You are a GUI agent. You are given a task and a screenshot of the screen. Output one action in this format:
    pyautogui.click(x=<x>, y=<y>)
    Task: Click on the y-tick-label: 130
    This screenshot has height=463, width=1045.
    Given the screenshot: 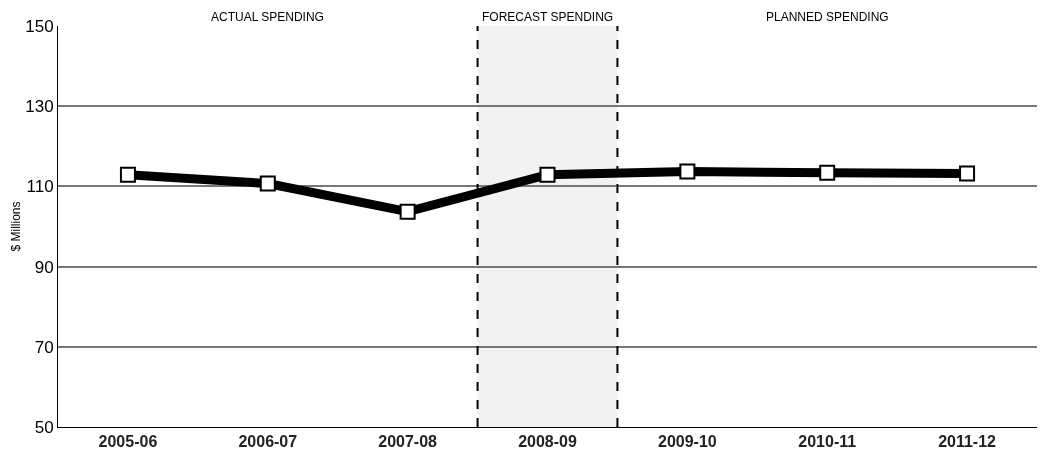 What is the action you would take?
    pyautogui.click(x=39, y=107)
    